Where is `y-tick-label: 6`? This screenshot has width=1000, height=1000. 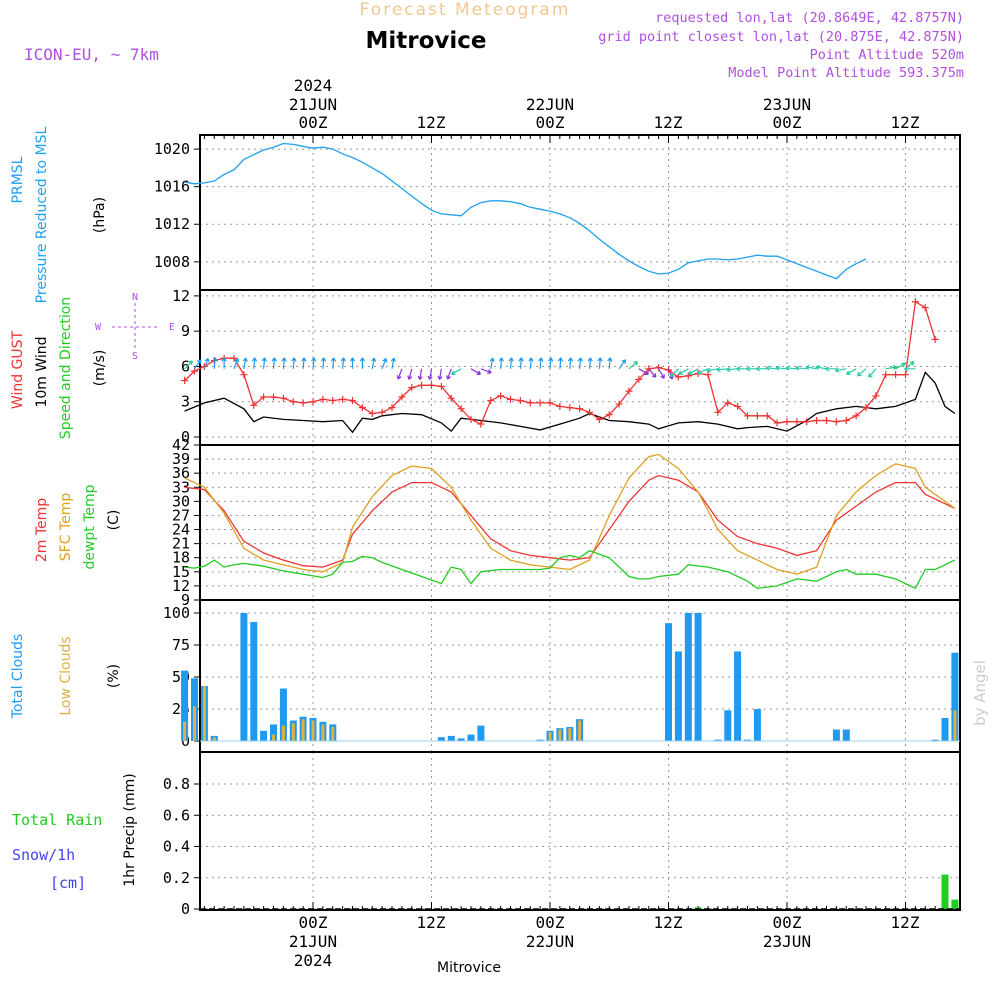
y-tick-label: 6 is located at coordinates (185, 366).